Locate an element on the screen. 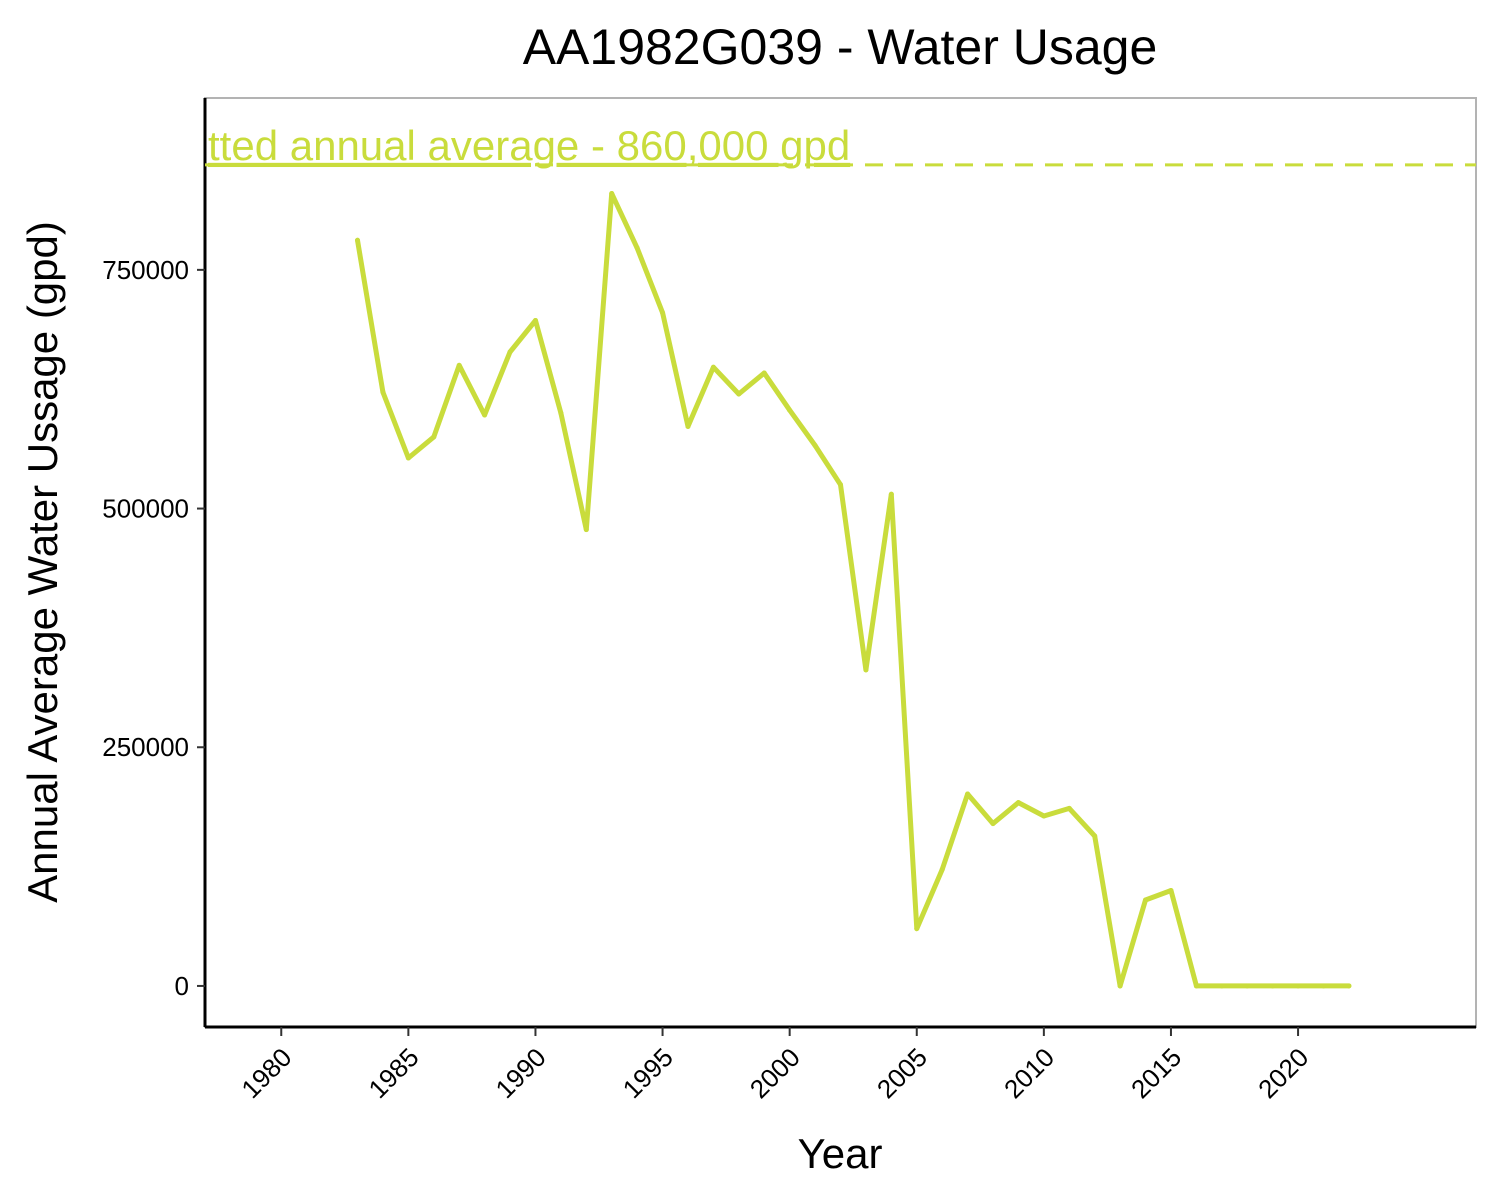  x-tick-label: 1990 is located at coordinates (521, 1073).